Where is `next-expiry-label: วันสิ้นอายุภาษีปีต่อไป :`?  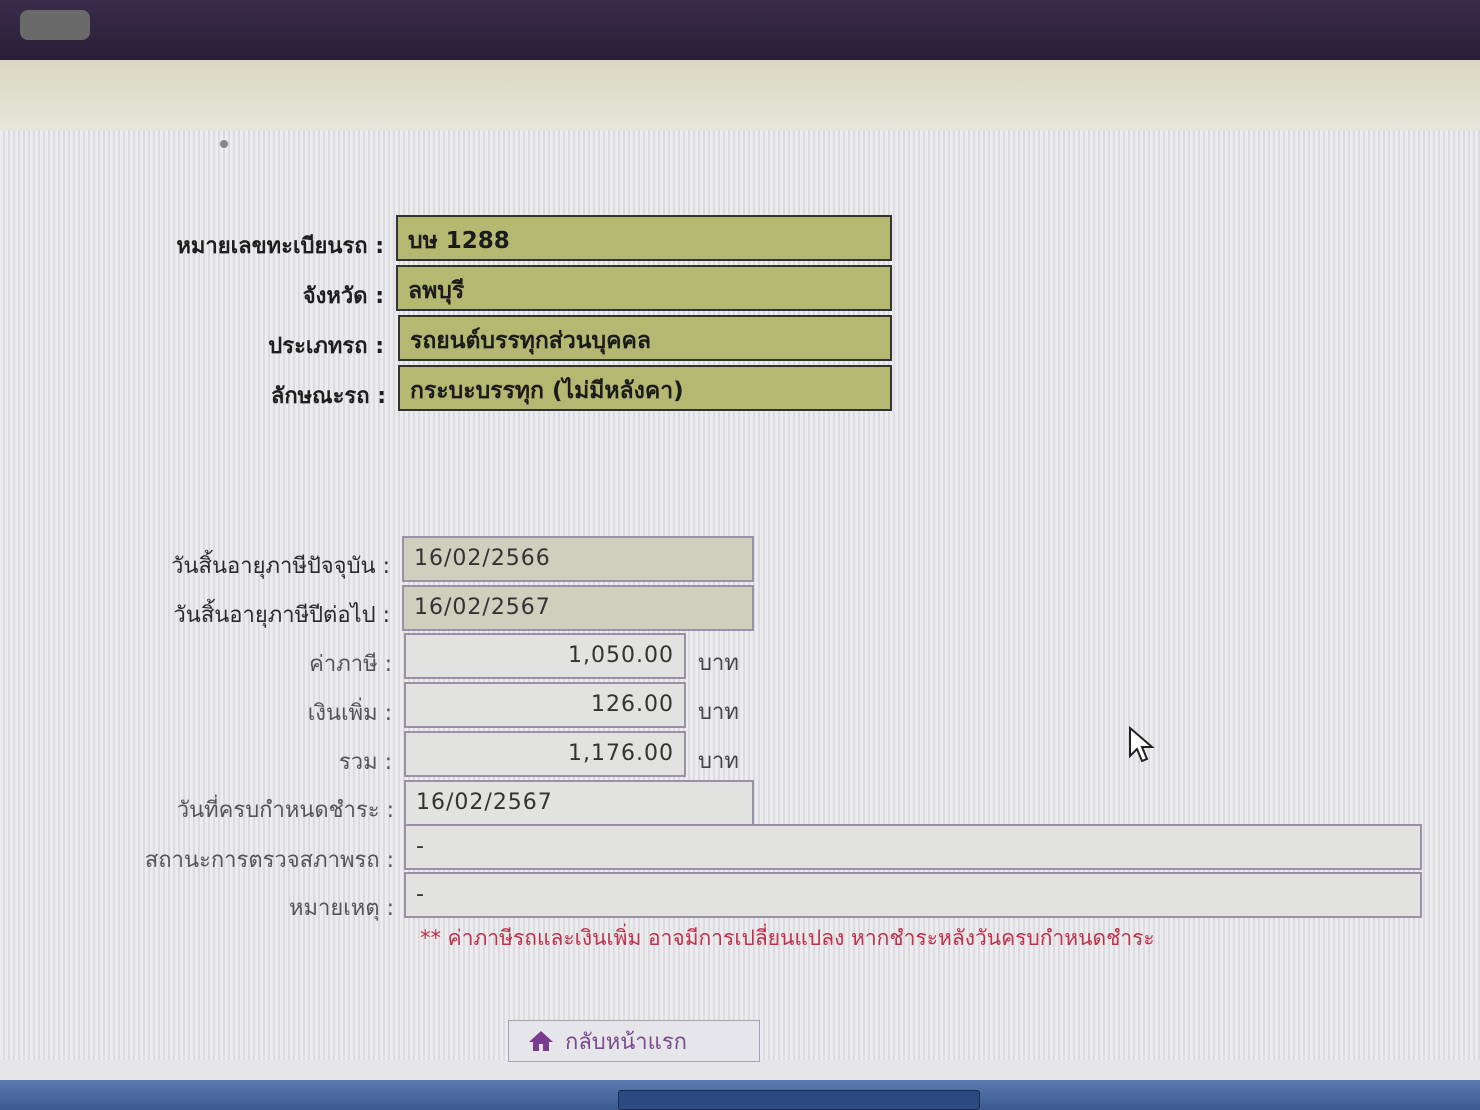 next-expiry-label: วันสิ้นอายุภาษีปีต่อไป : is located at coordinates (281, 615).